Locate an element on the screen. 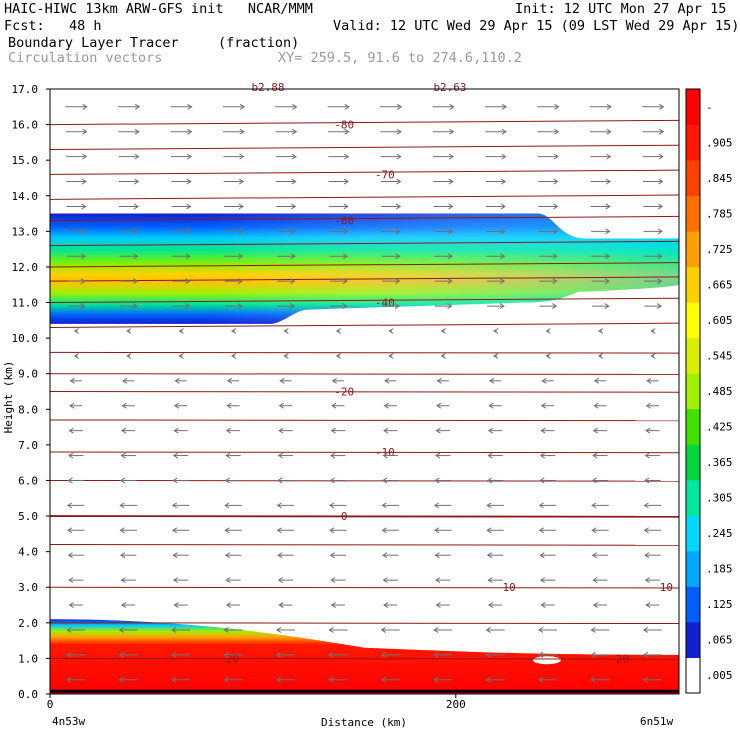 The image size is (740, 740). y-tick-label: 9.0 is located at coordinates (28, 374).